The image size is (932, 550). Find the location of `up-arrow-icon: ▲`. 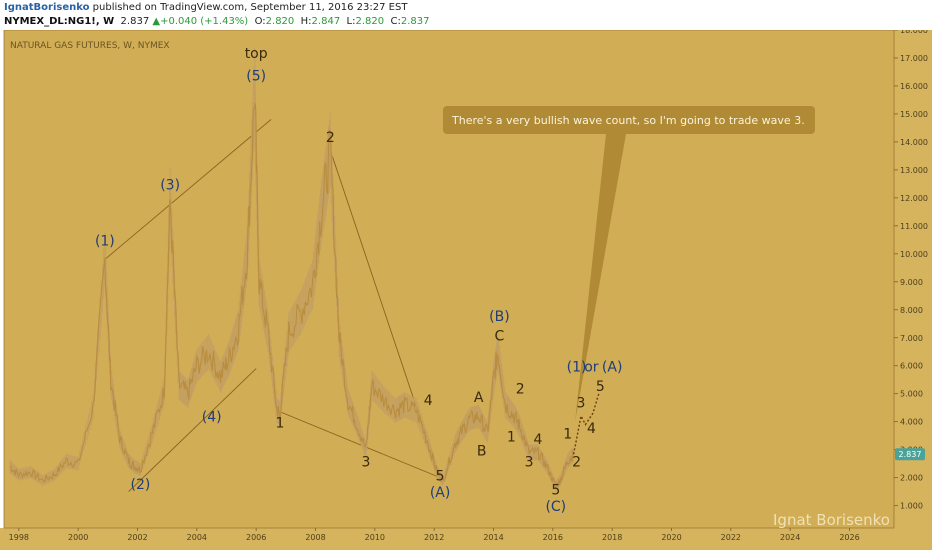

up-arrow-icon: ▲ is located at coordinates (156, 21).